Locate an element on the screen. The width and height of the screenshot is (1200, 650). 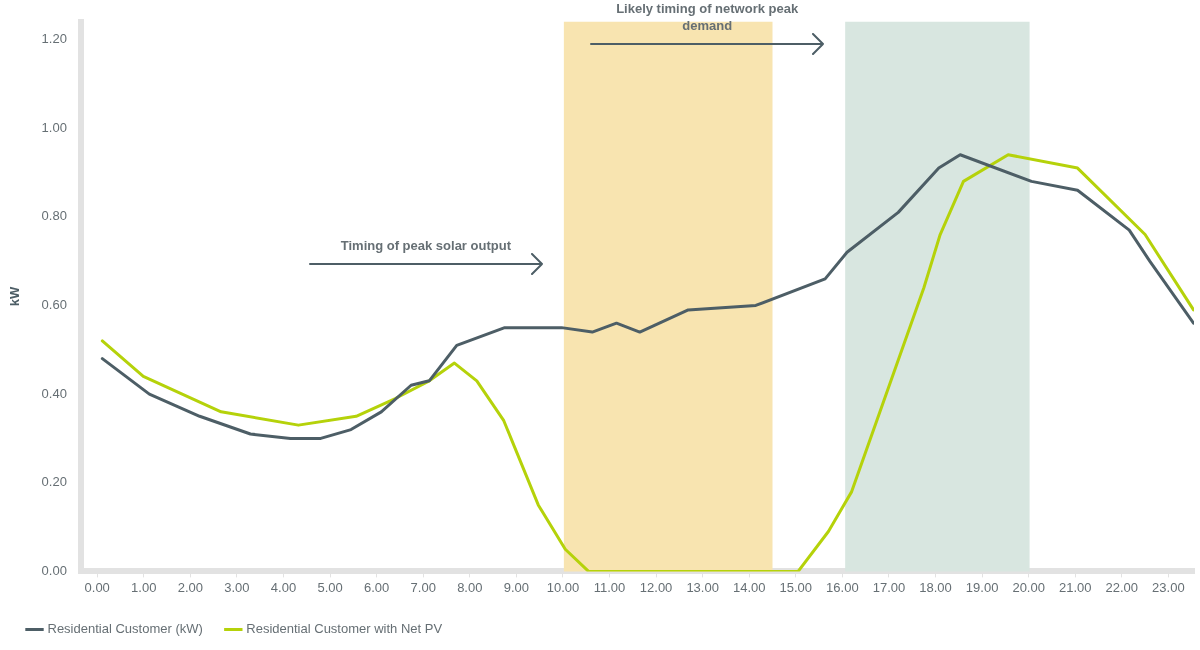
y-tick-label: 1.00 is located at coordinates (54, 127).